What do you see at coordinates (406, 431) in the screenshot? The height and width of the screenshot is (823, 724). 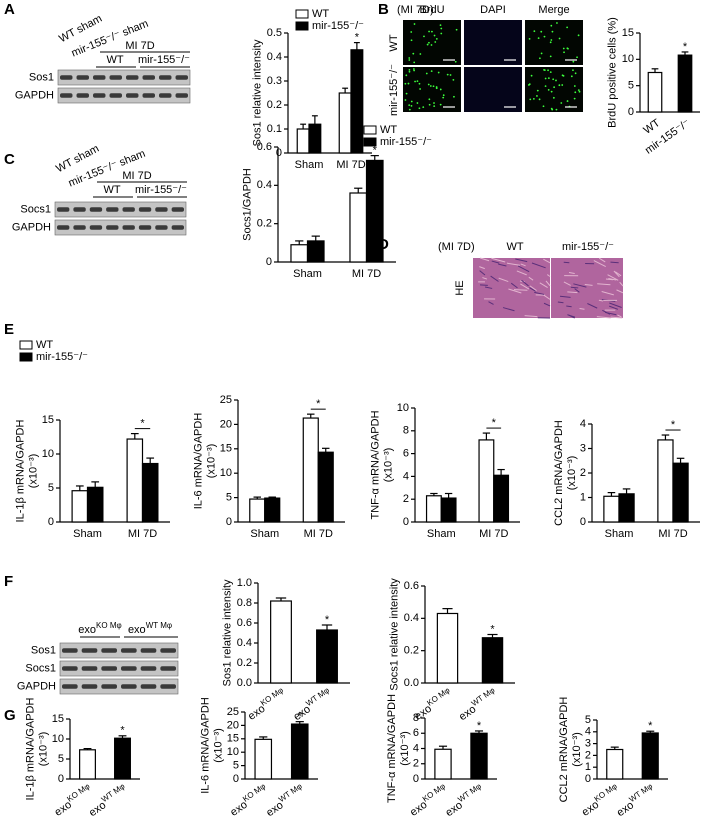 I see `y-tick-label: 8` at bounding box center [406, 431].